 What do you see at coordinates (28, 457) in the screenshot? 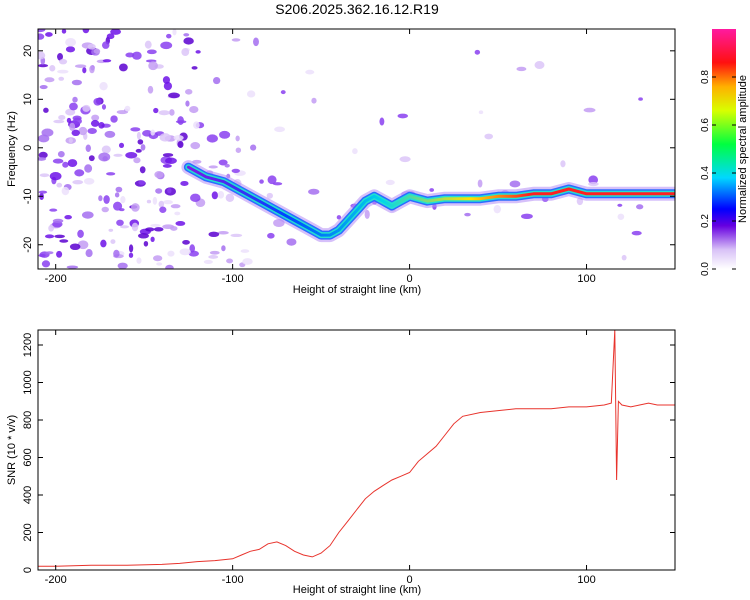
I see `snr-y-tick-label: 600` at bounding box center [28, 457].